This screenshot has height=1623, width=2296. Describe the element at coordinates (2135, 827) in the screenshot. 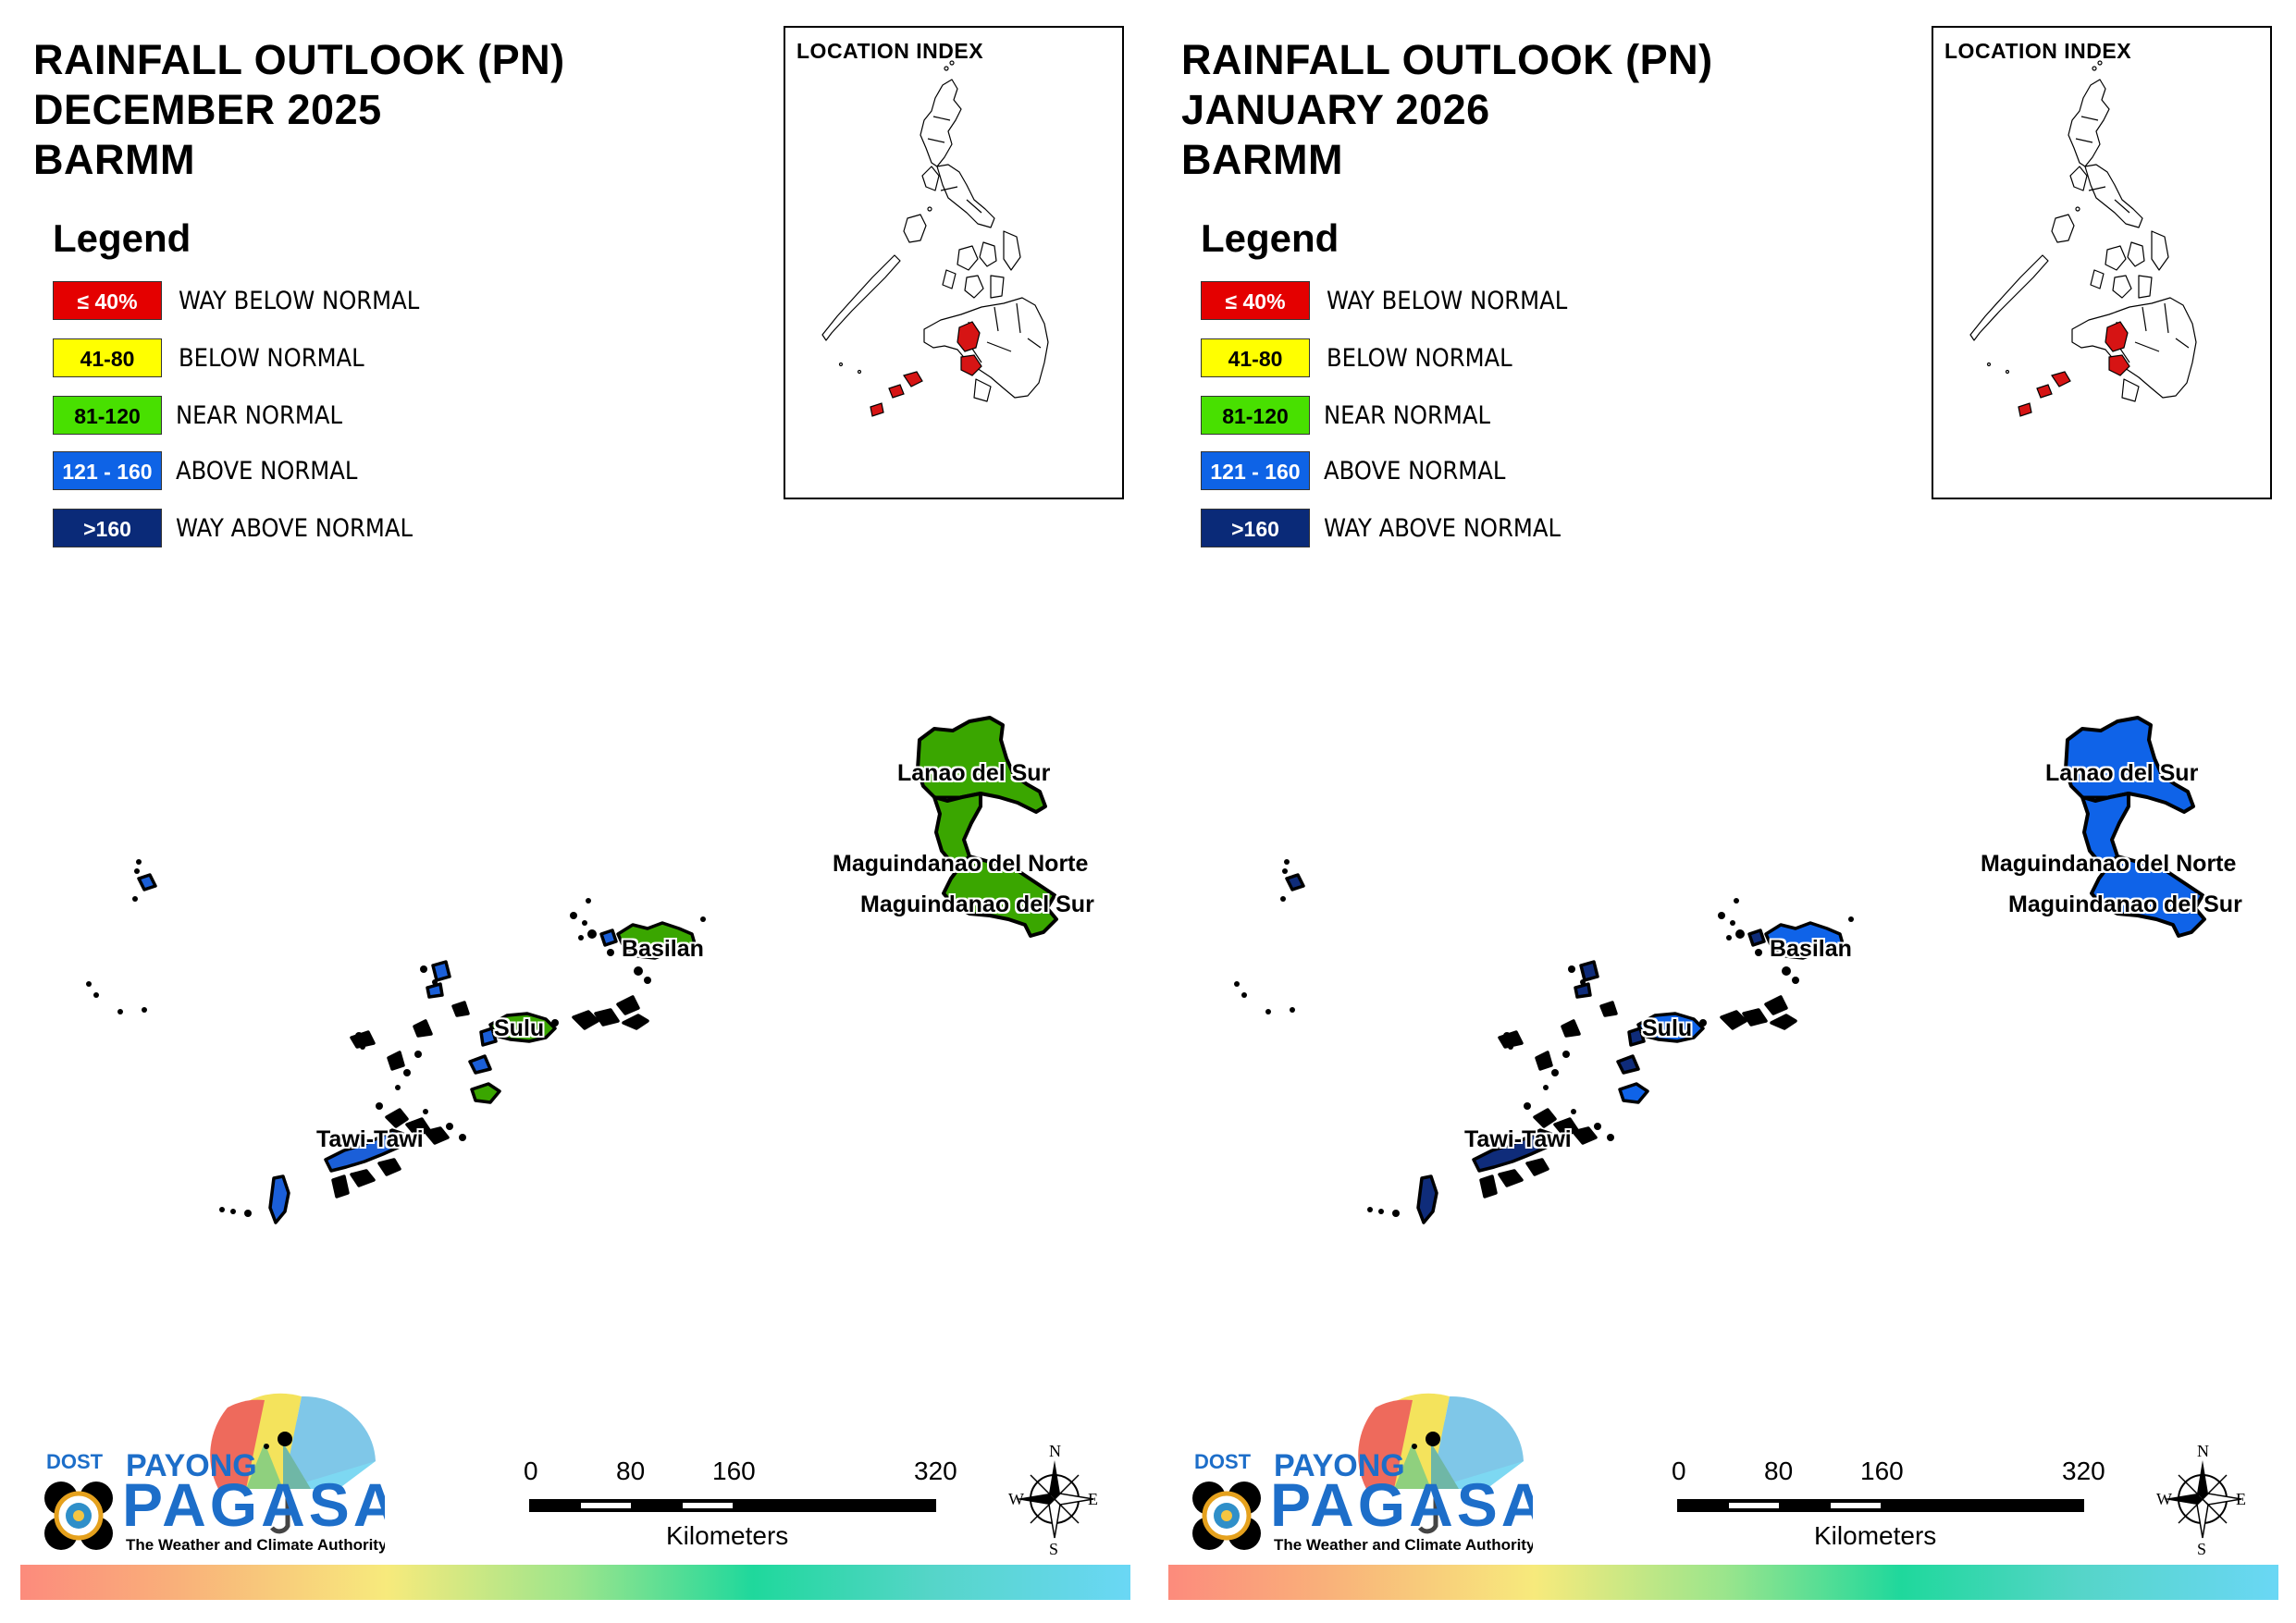

I see `mainland-provinces` at that location.